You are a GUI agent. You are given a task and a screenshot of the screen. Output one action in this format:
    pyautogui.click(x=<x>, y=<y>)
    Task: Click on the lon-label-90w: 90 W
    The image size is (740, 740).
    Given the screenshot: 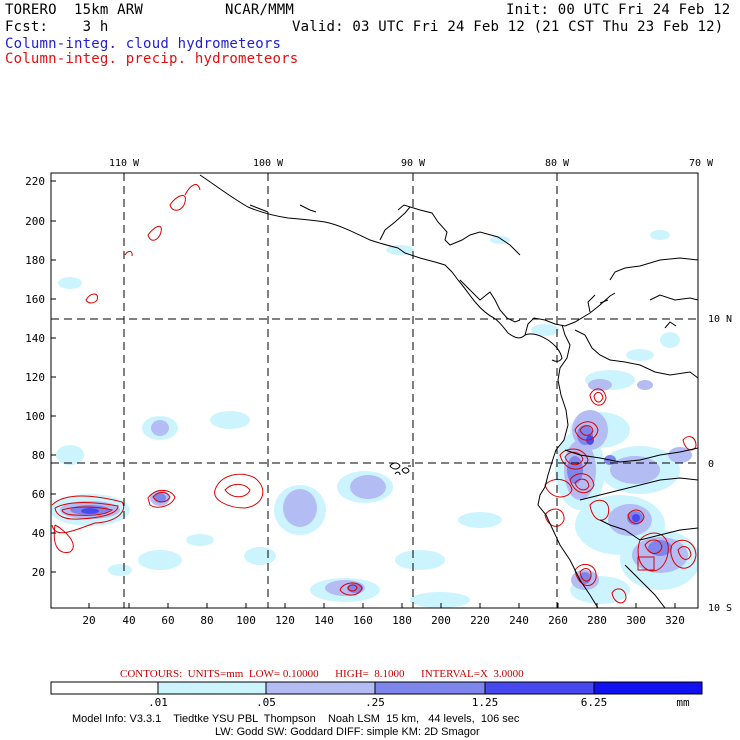 What is the action you would take?
    pyautogui.click(x=413, y=163)
    